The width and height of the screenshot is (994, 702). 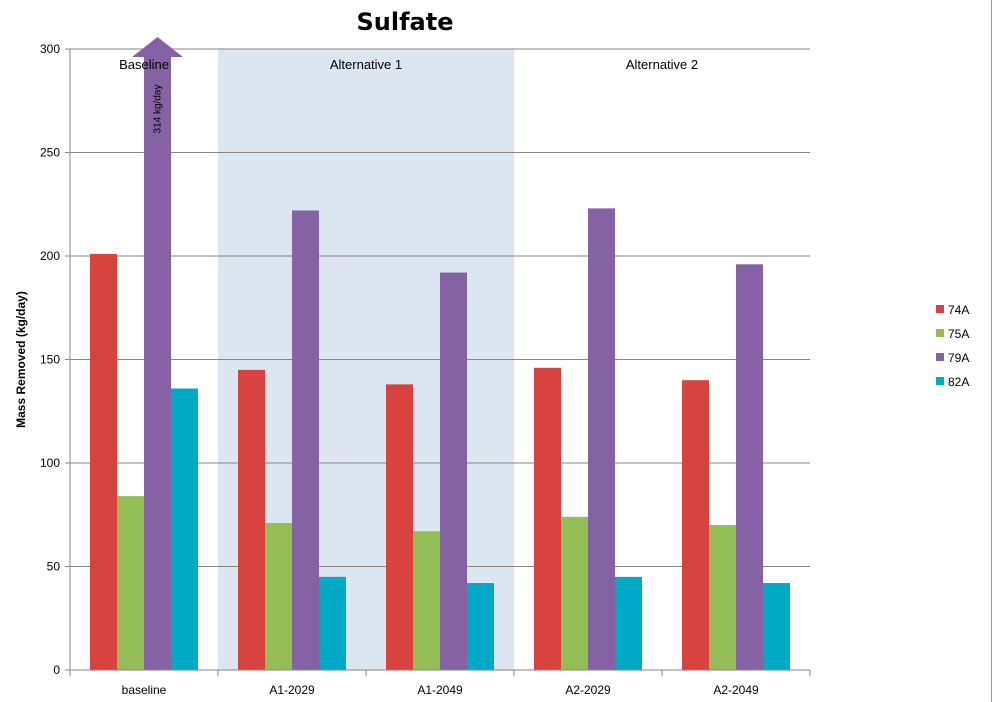 I want to click on legend-swatch-82A, so click(x=940, y=381).